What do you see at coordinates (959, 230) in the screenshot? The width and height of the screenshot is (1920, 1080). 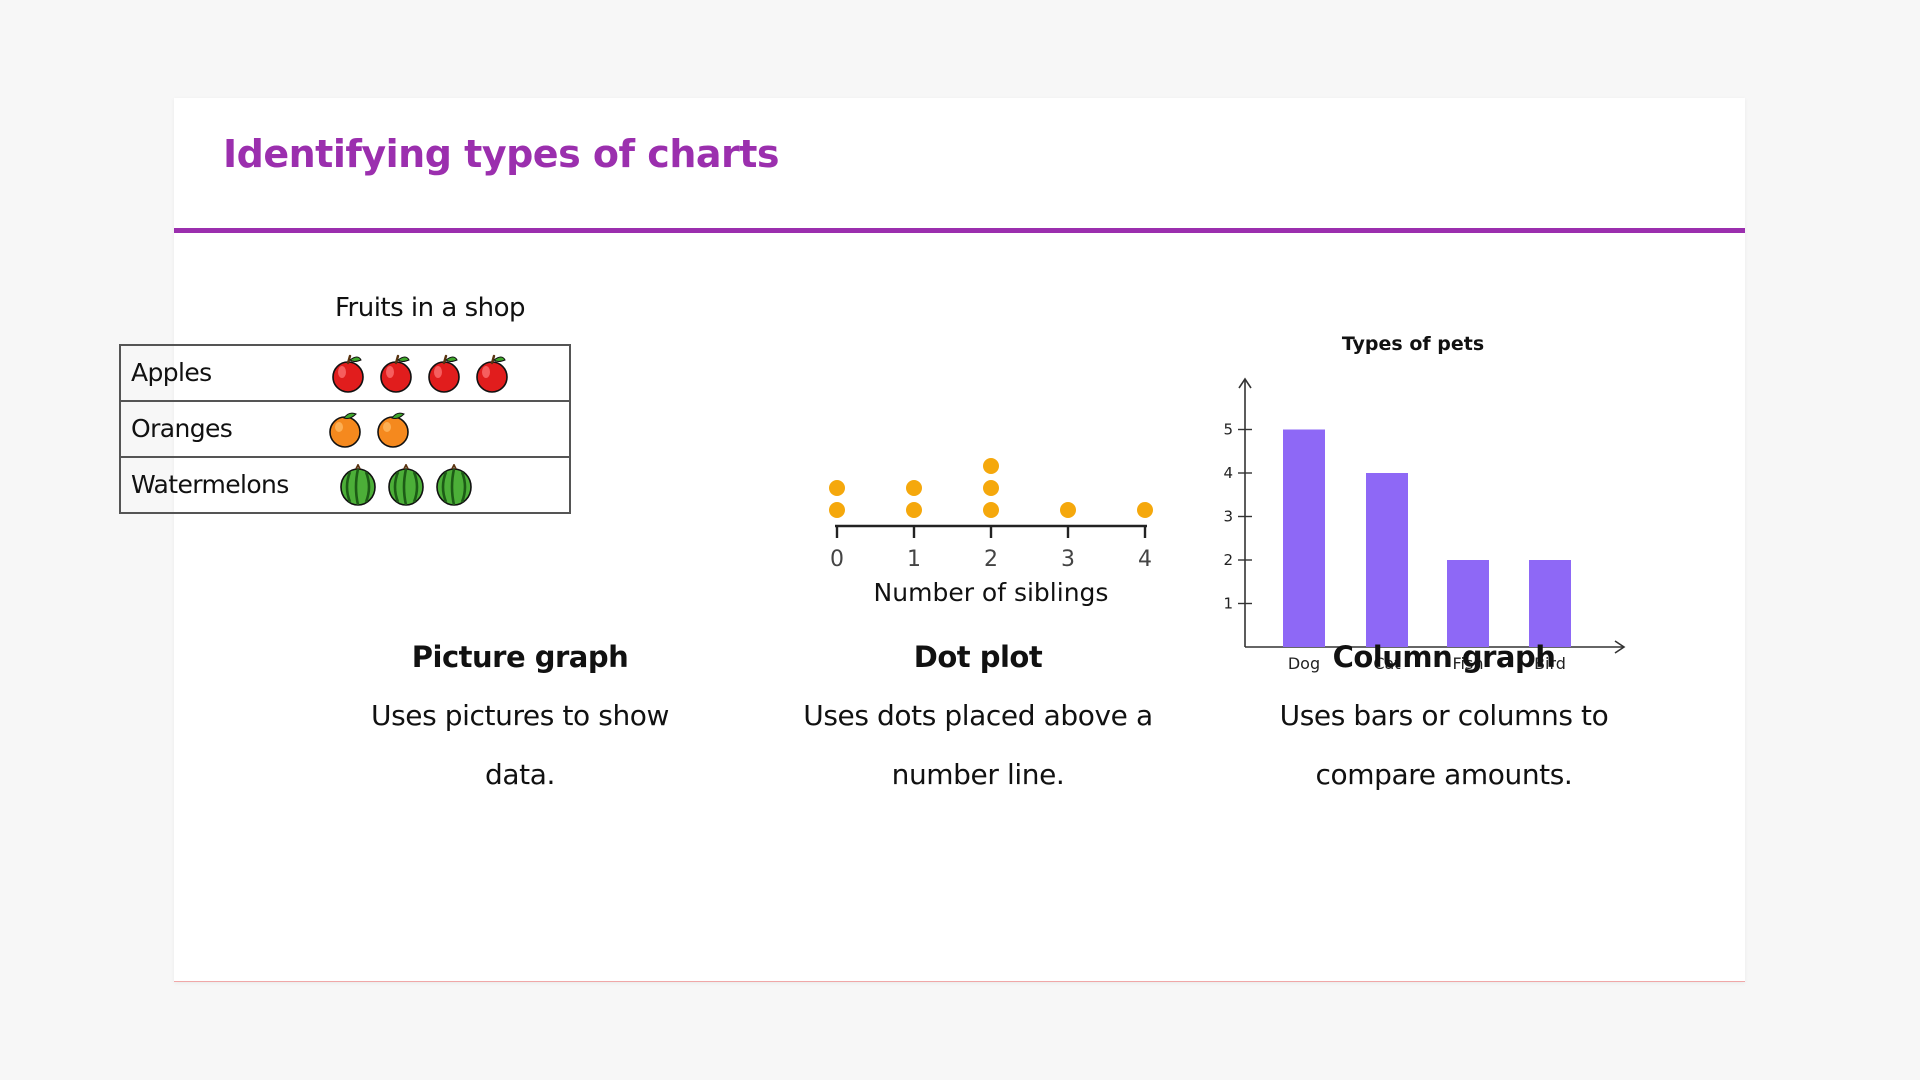 I see `title-divider` at bounding box center [959, 230].